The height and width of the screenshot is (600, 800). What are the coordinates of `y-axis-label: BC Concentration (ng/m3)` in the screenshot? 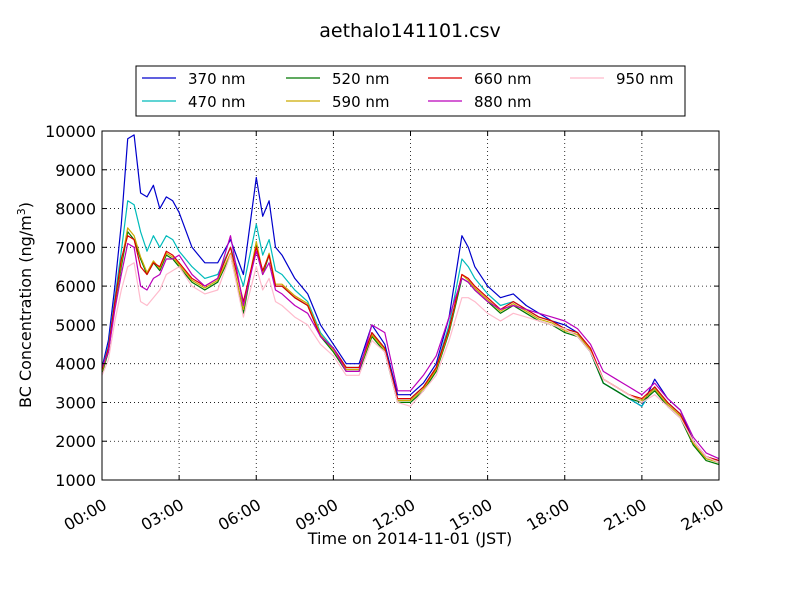 It's located at (25, 305).